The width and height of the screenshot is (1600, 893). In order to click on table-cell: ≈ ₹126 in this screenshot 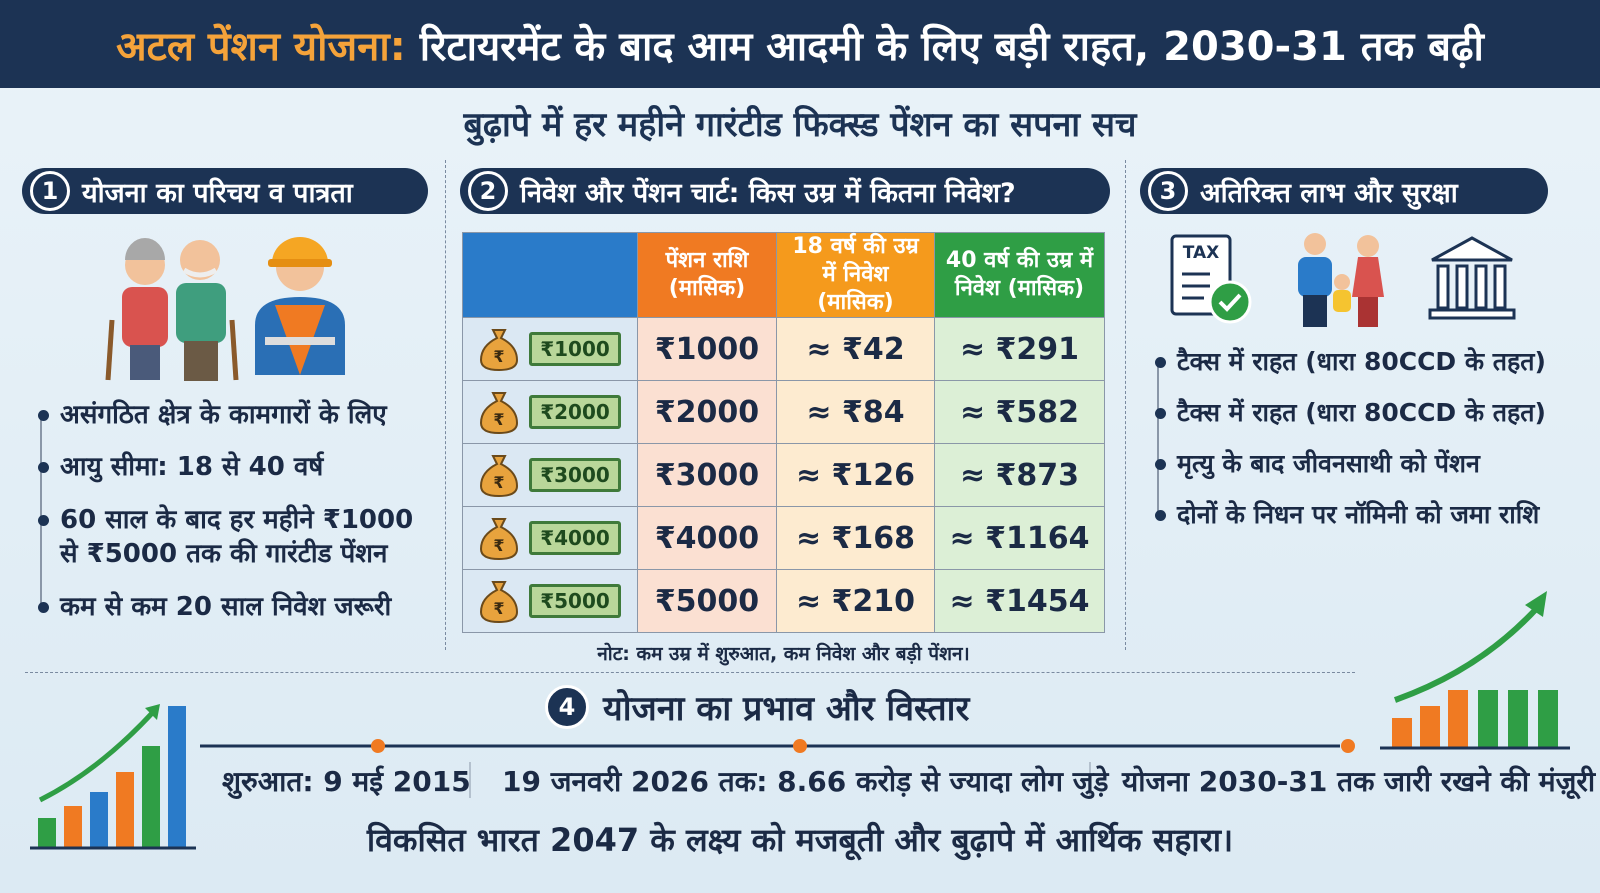, I will do `click(855, 475)`.